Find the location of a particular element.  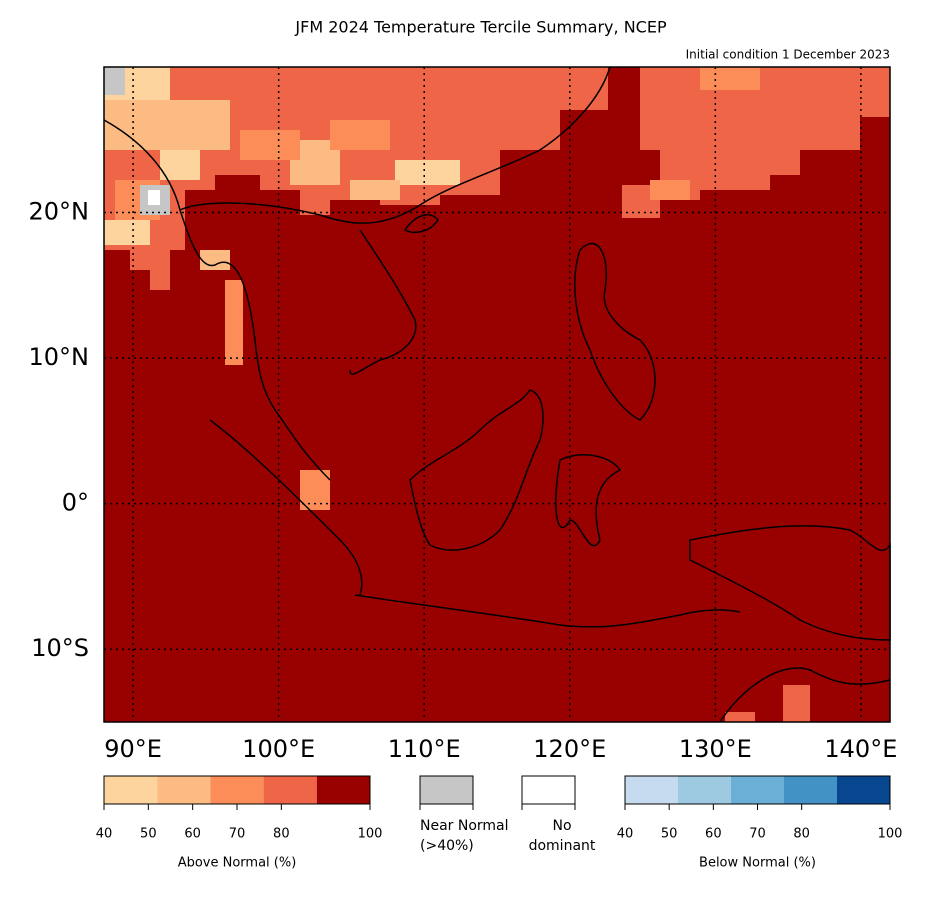

lon-tick-label: 120°E is located at coordinates (569, 749).